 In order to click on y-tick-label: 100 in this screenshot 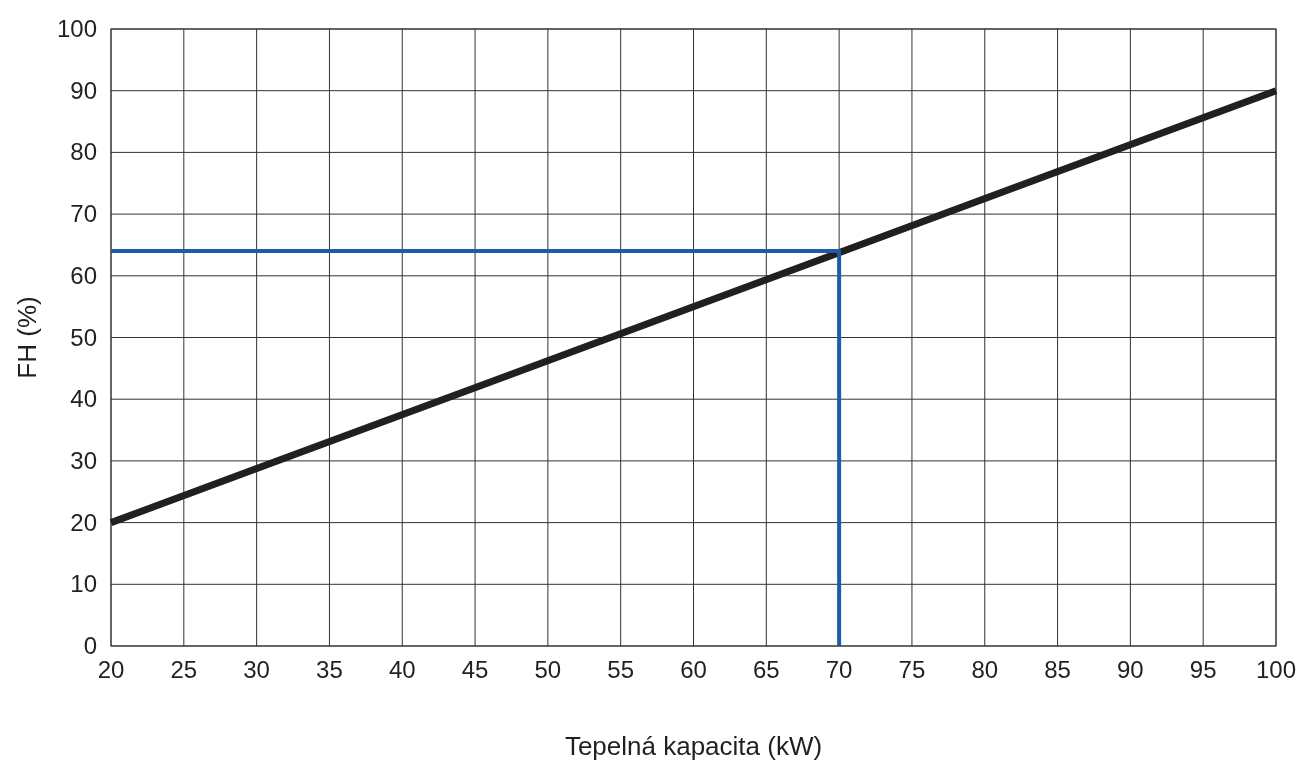, I will do `click(76, 28)`.